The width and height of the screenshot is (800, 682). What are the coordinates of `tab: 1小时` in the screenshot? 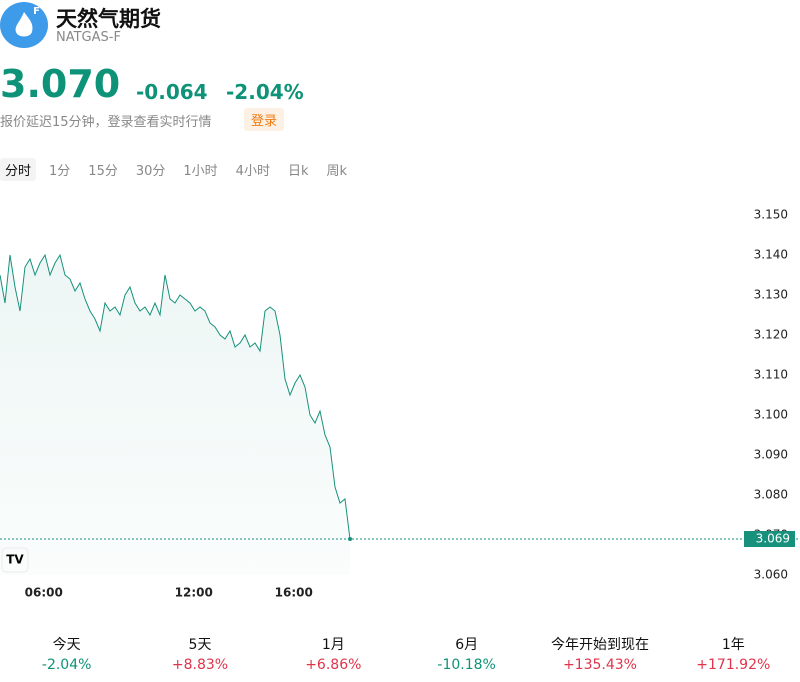 It's located at (200, 171).